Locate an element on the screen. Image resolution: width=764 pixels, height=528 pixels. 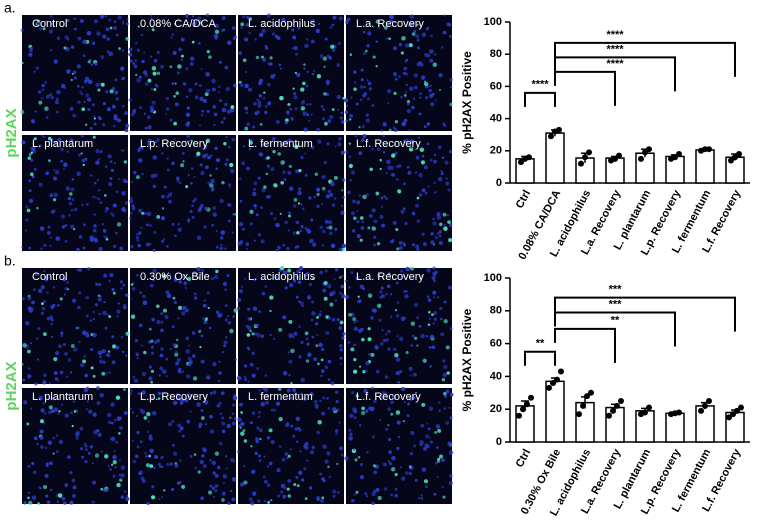
image-label: L.a. Recovery is located at coordinates (390, 277).